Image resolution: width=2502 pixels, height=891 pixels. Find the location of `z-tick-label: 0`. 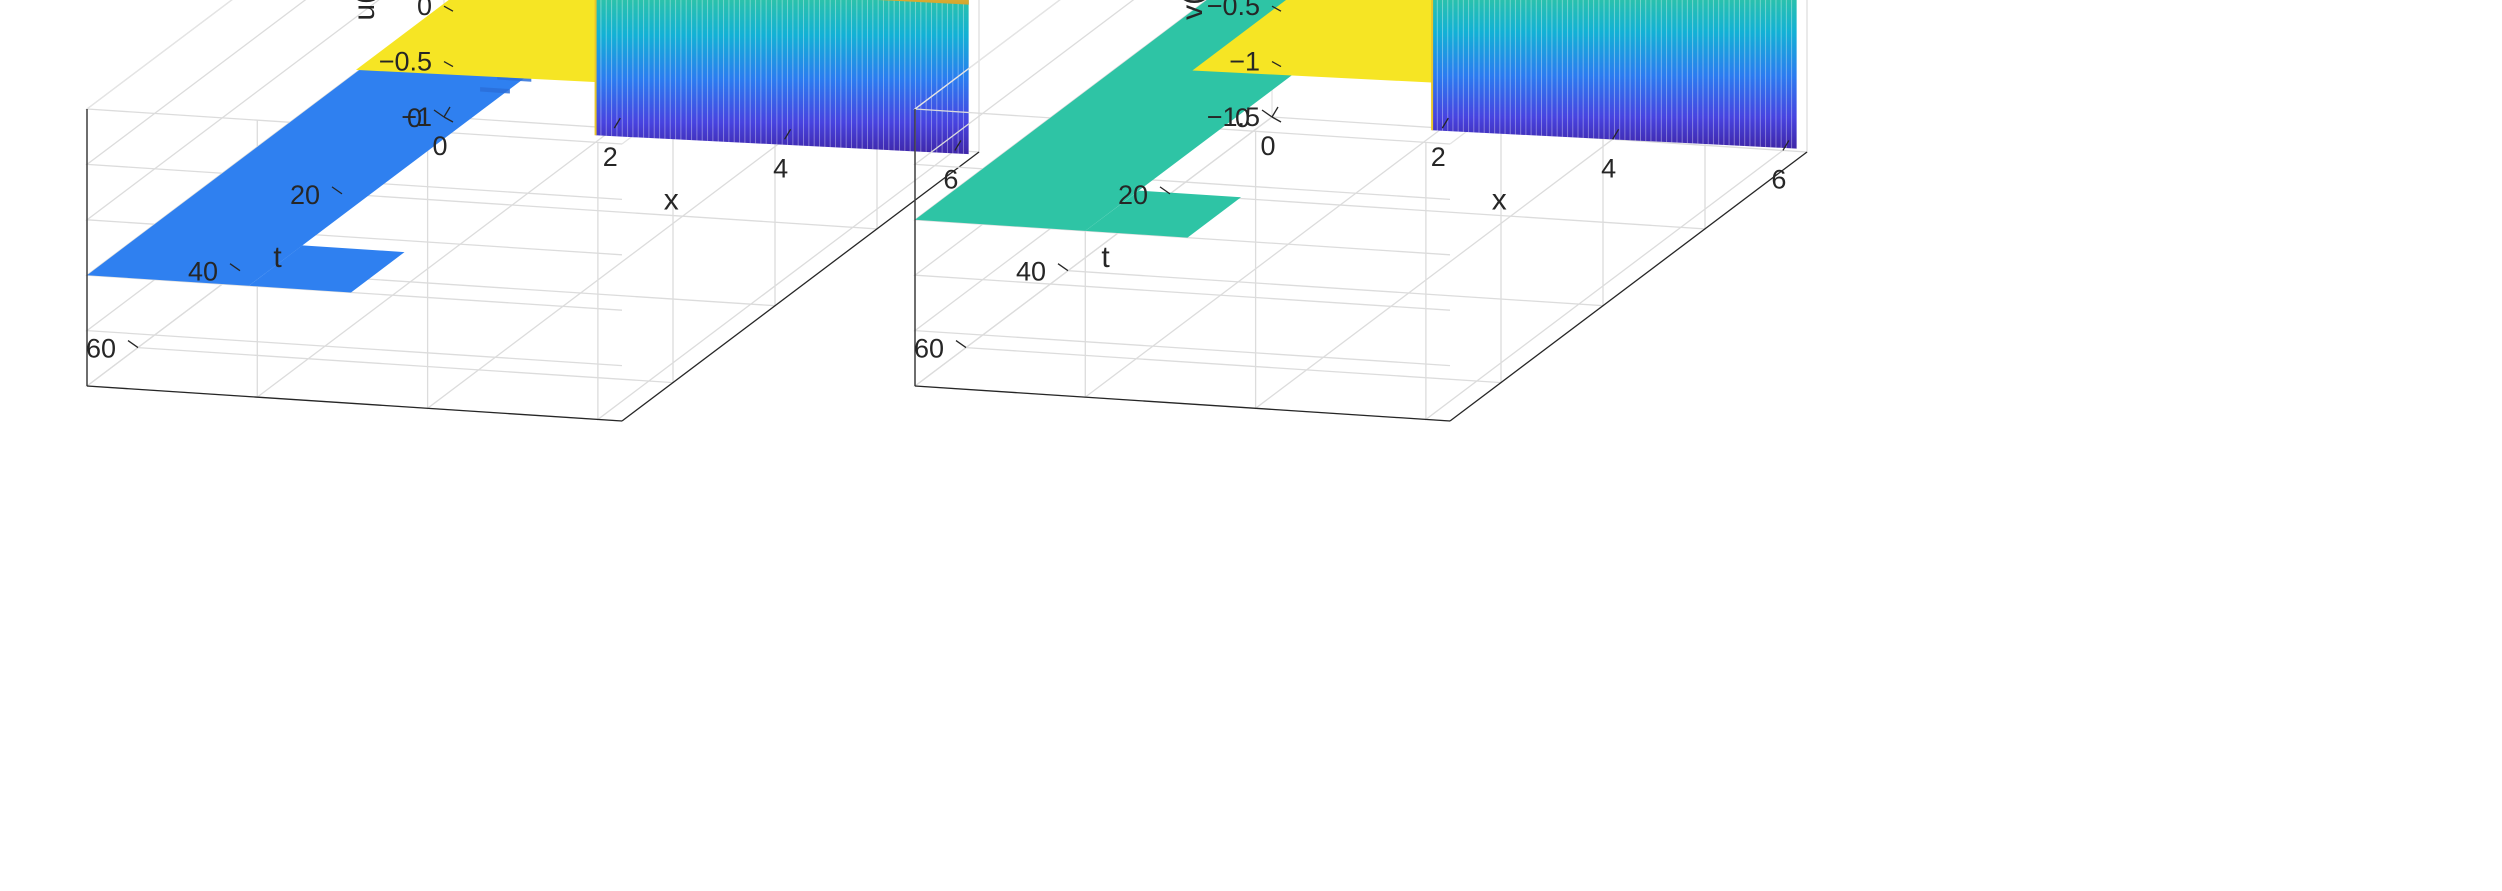

z-tick-label: 0 is located at coordinates (424, 10).